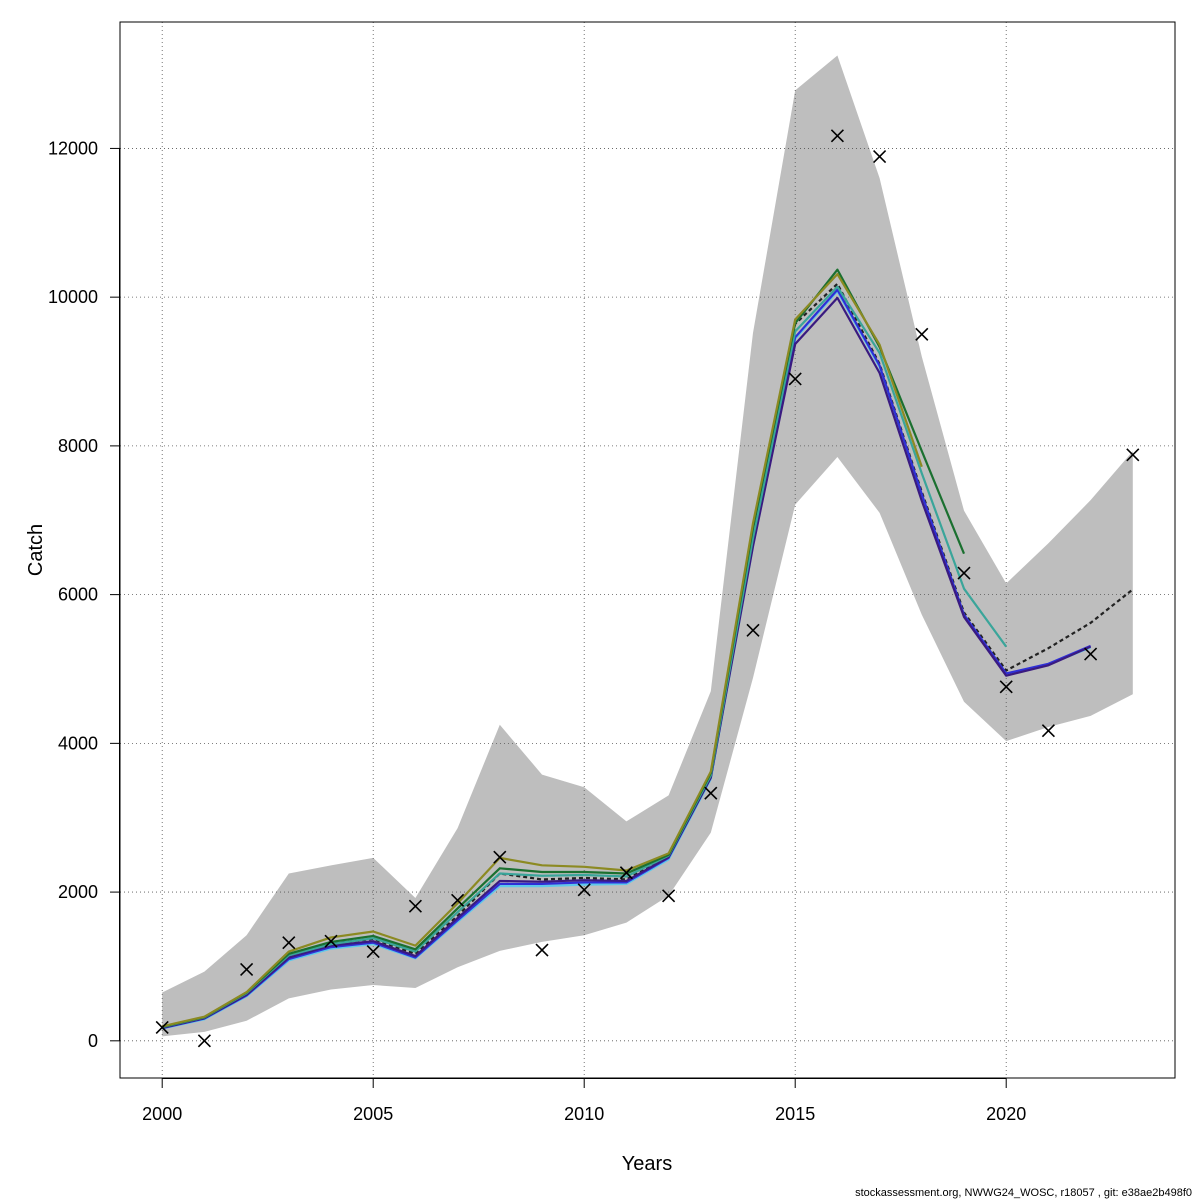 This screenshot has height=1200, width=1200. I want to click on x-tick-label: 2020, so click(1006, 1114).